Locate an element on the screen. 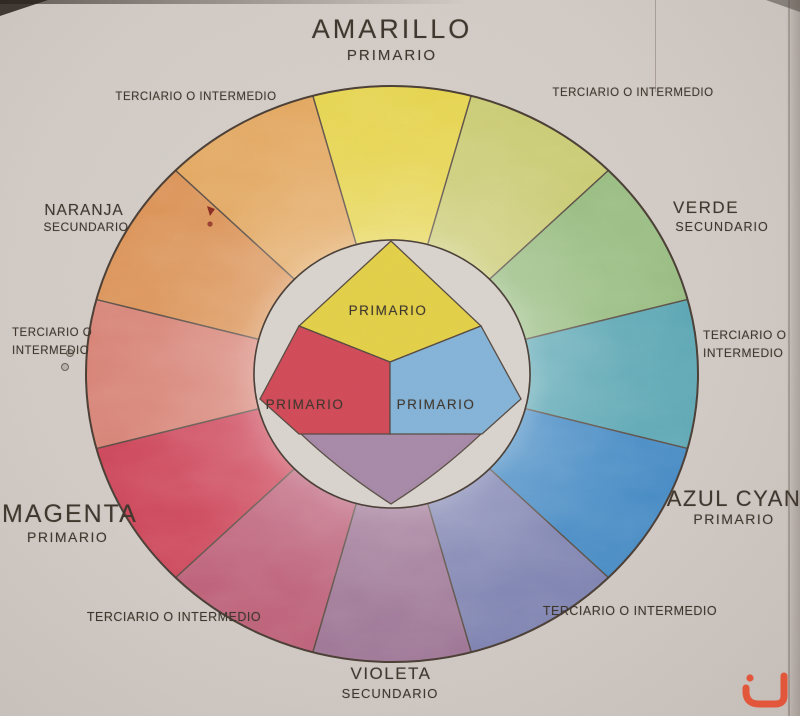 This screenshot has height=716, width=800. label-terciario-left-line2: INTERMEDIO is located at coordinates (51, 351).